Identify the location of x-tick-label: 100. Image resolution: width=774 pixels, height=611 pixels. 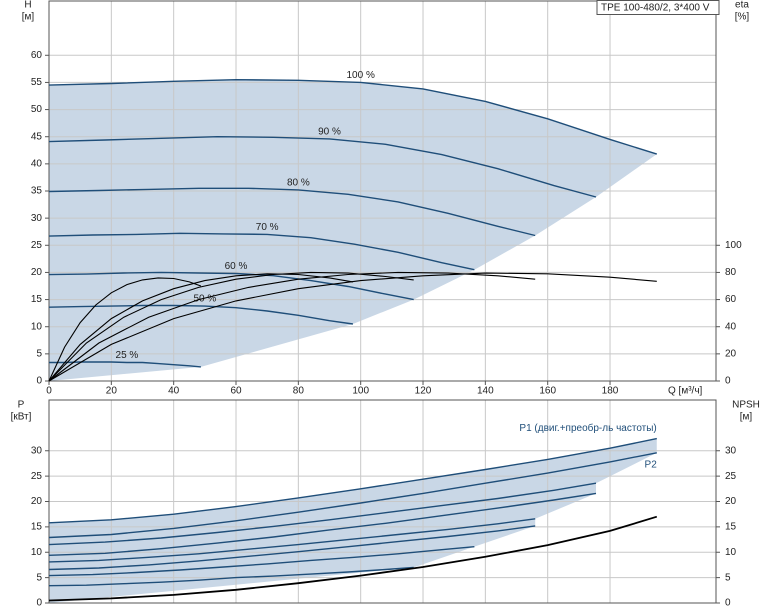
(360, 391).